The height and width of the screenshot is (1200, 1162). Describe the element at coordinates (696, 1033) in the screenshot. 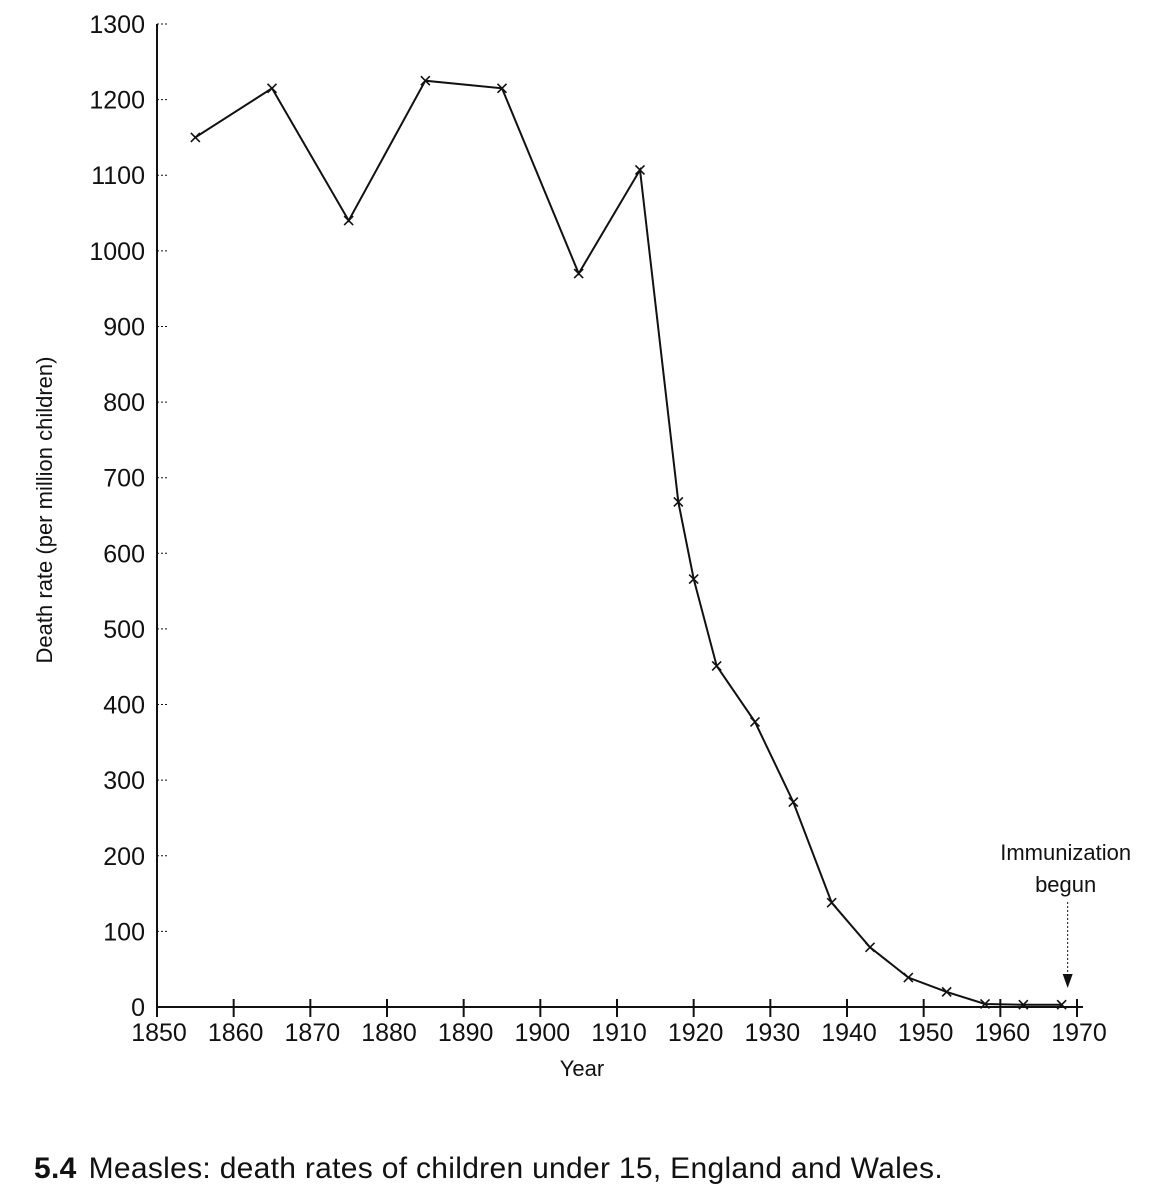

I see `x-tick-label: 1920` at that location.